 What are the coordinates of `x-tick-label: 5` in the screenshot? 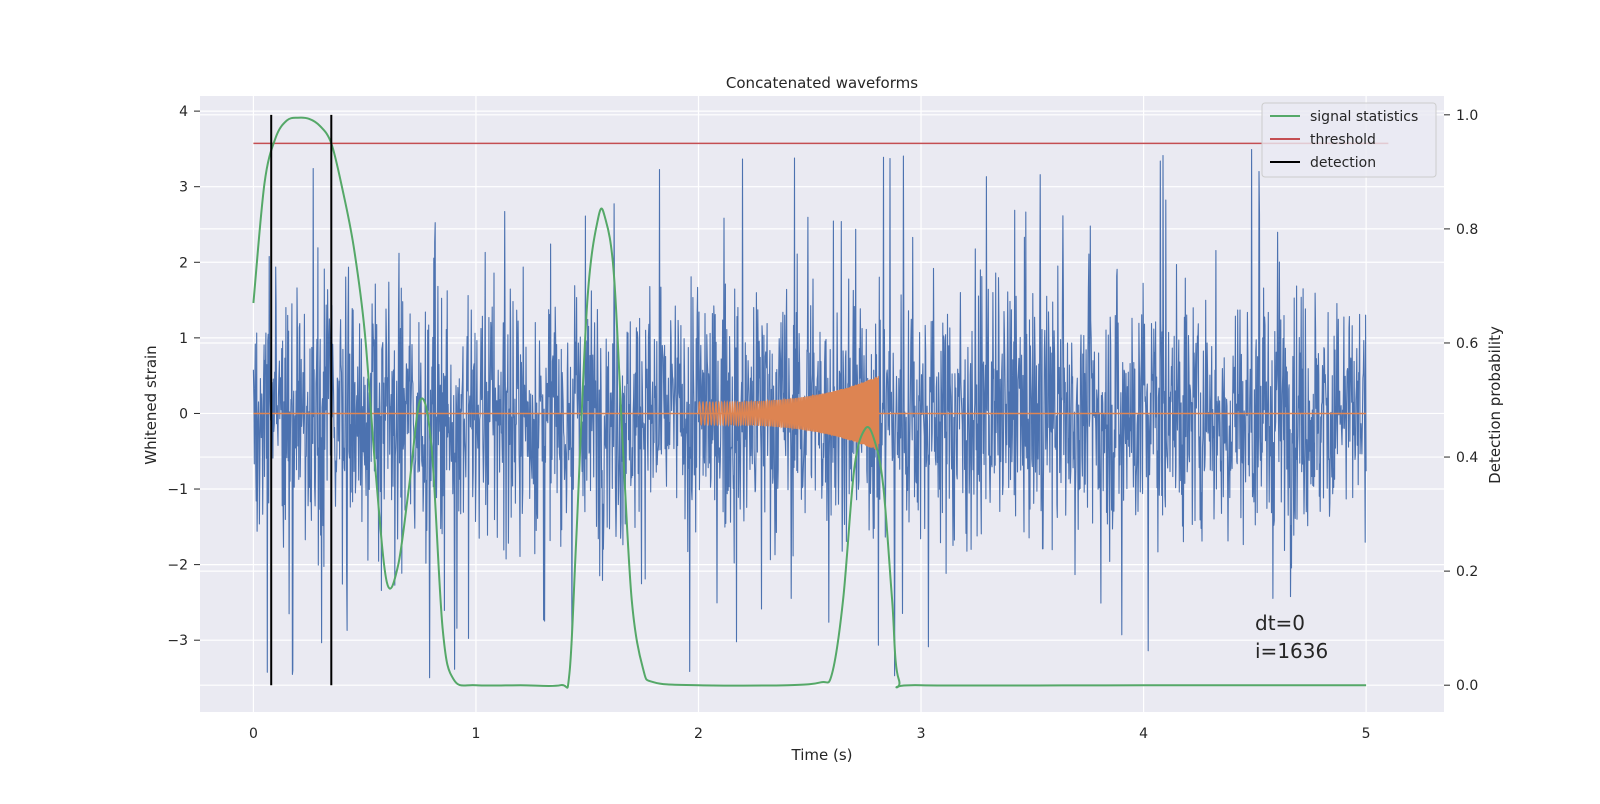 It's located at (1366, 734).